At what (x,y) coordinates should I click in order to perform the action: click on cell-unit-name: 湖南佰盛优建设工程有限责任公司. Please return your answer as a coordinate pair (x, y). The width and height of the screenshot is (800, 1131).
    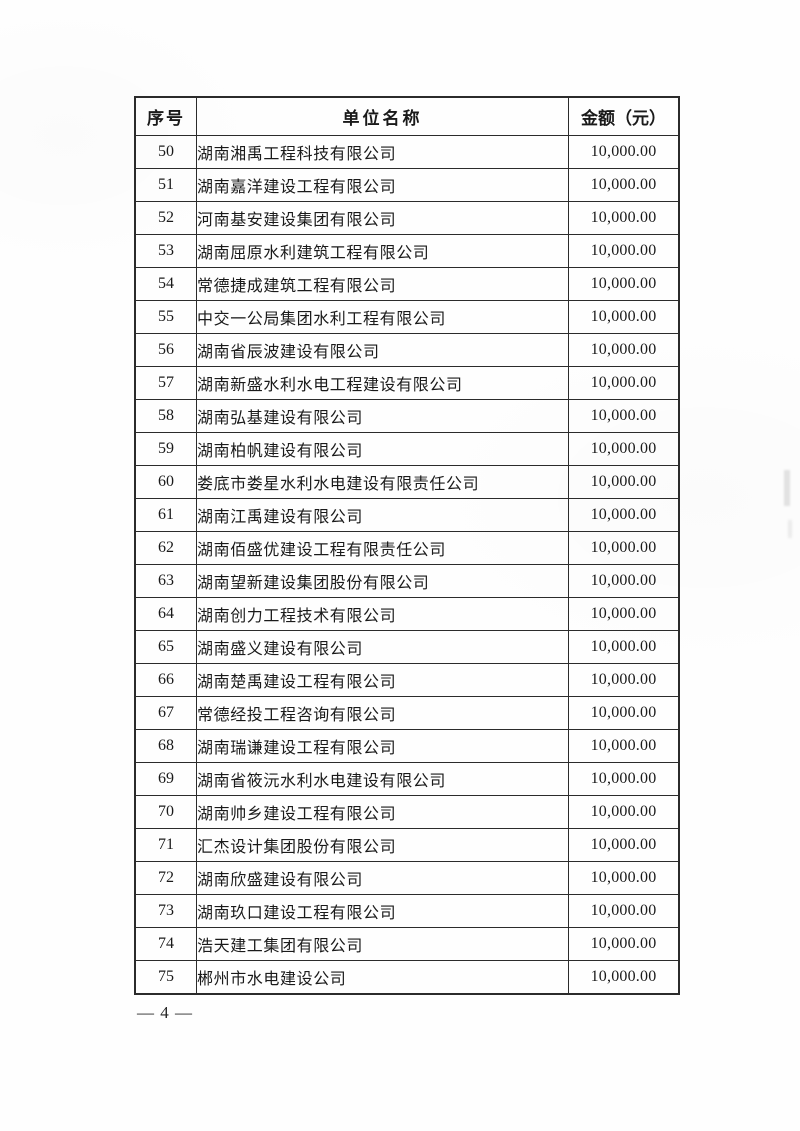
    Looking at the image, I should click on (382, 548).